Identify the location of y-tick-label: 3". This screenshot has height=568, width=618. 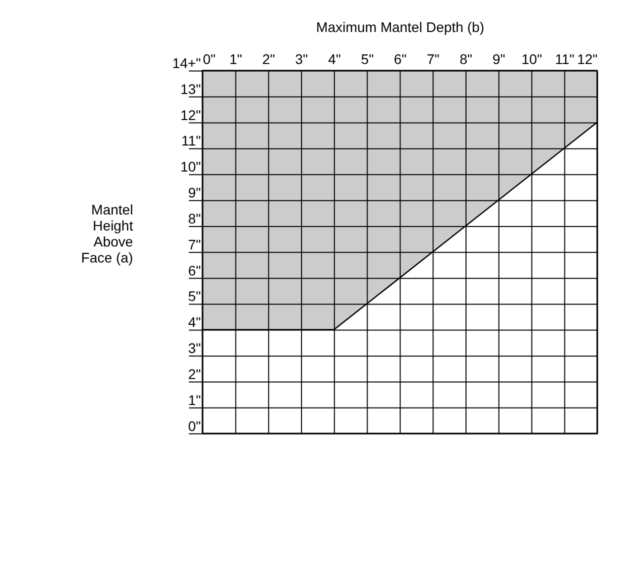
(194, 348).